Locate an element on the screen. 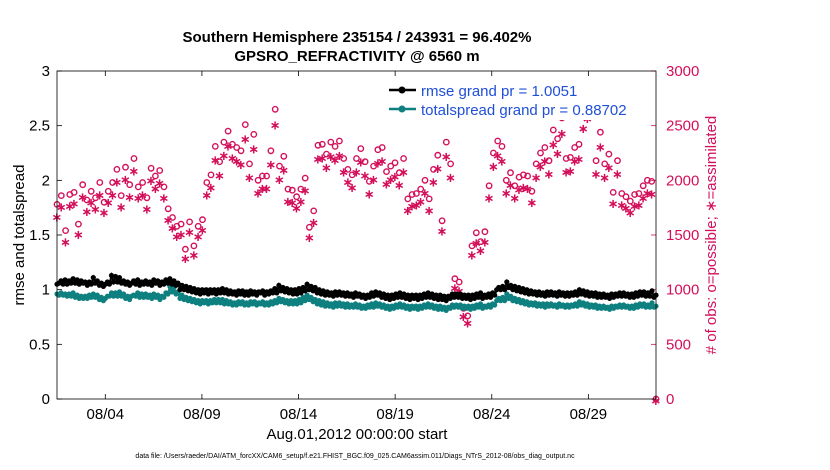 The image size is (830, 470). totalspread-series is located at coordinates (356, 298).